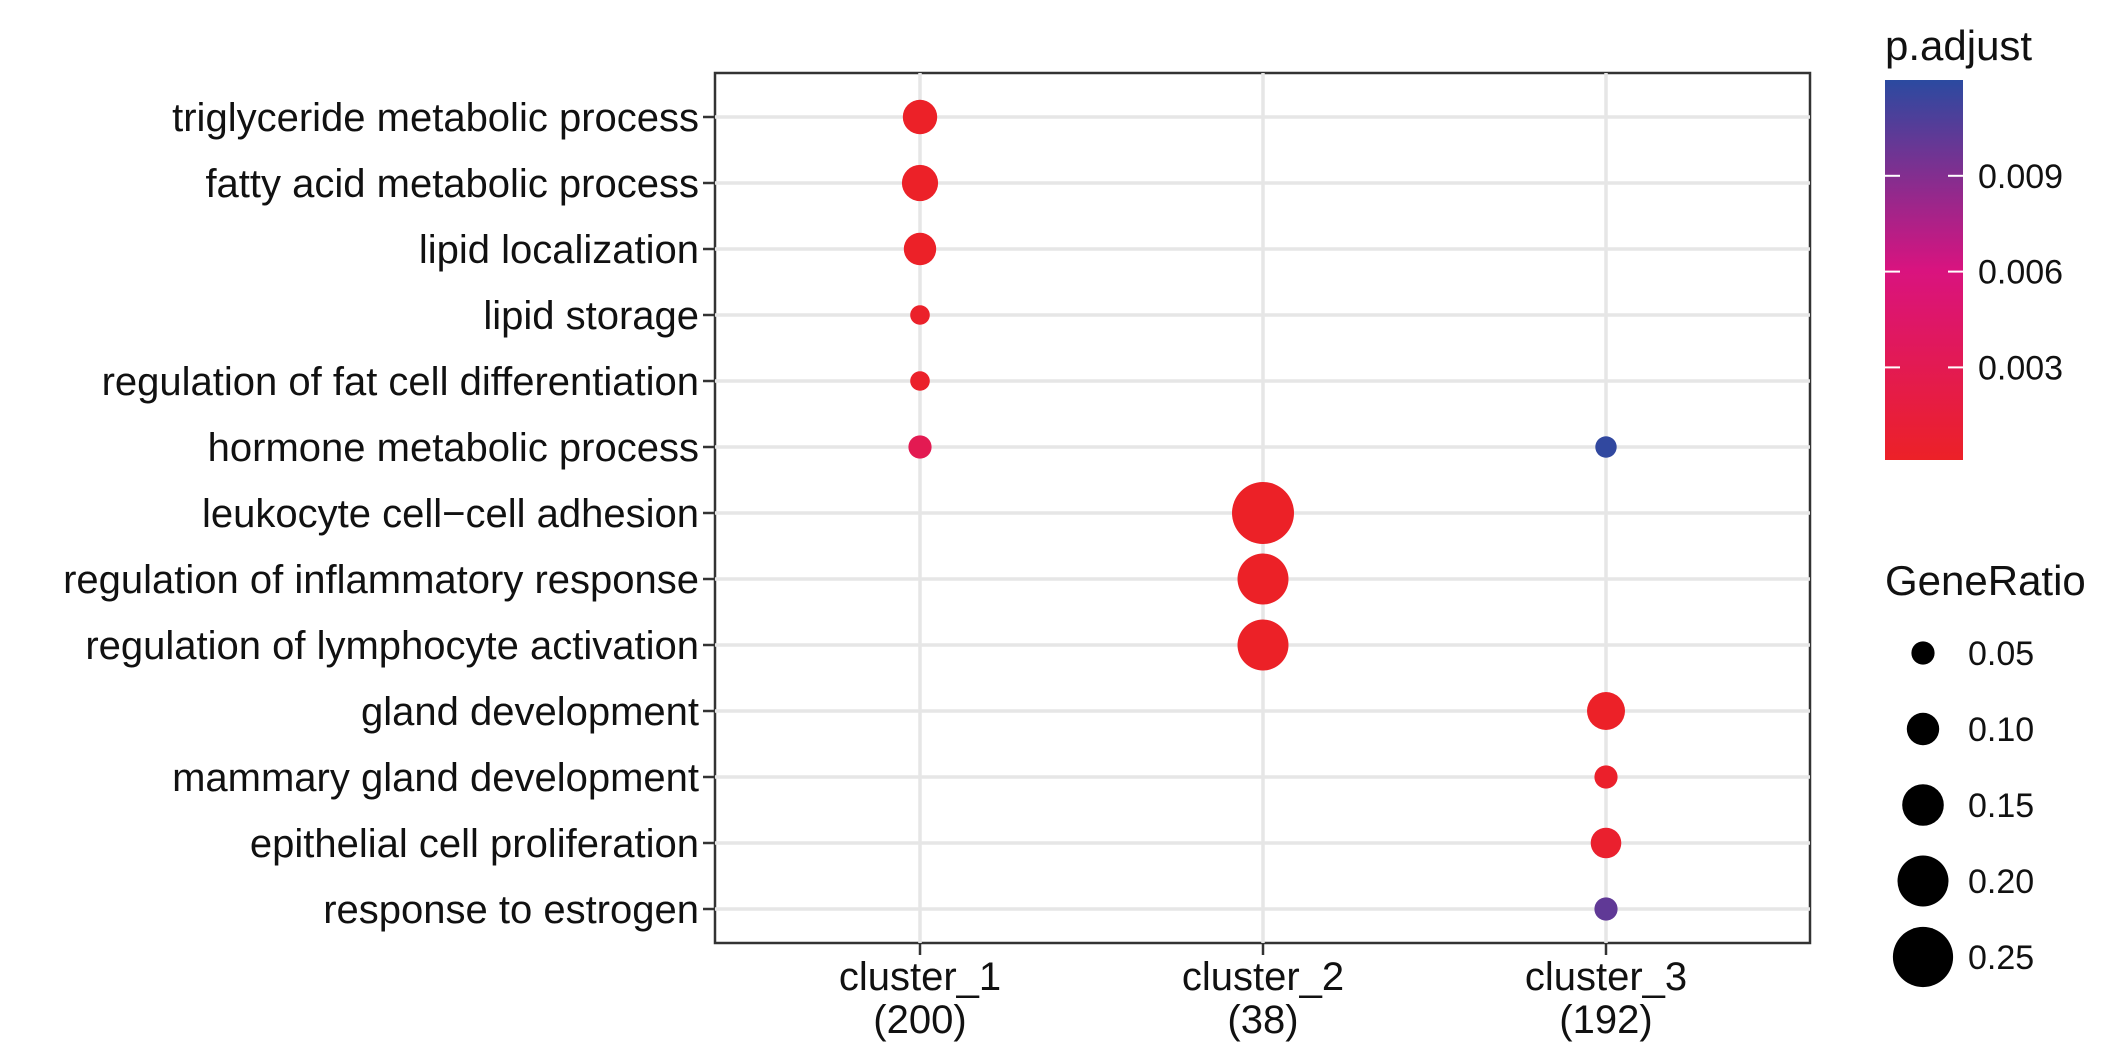 The width and height of the screenshot is (2128, 1043). What do you see at coordinates (400, 382) in the screenshot?
I see `y-tick-label: regulation of fat cell differentiation` at bounding box center [400, 382].